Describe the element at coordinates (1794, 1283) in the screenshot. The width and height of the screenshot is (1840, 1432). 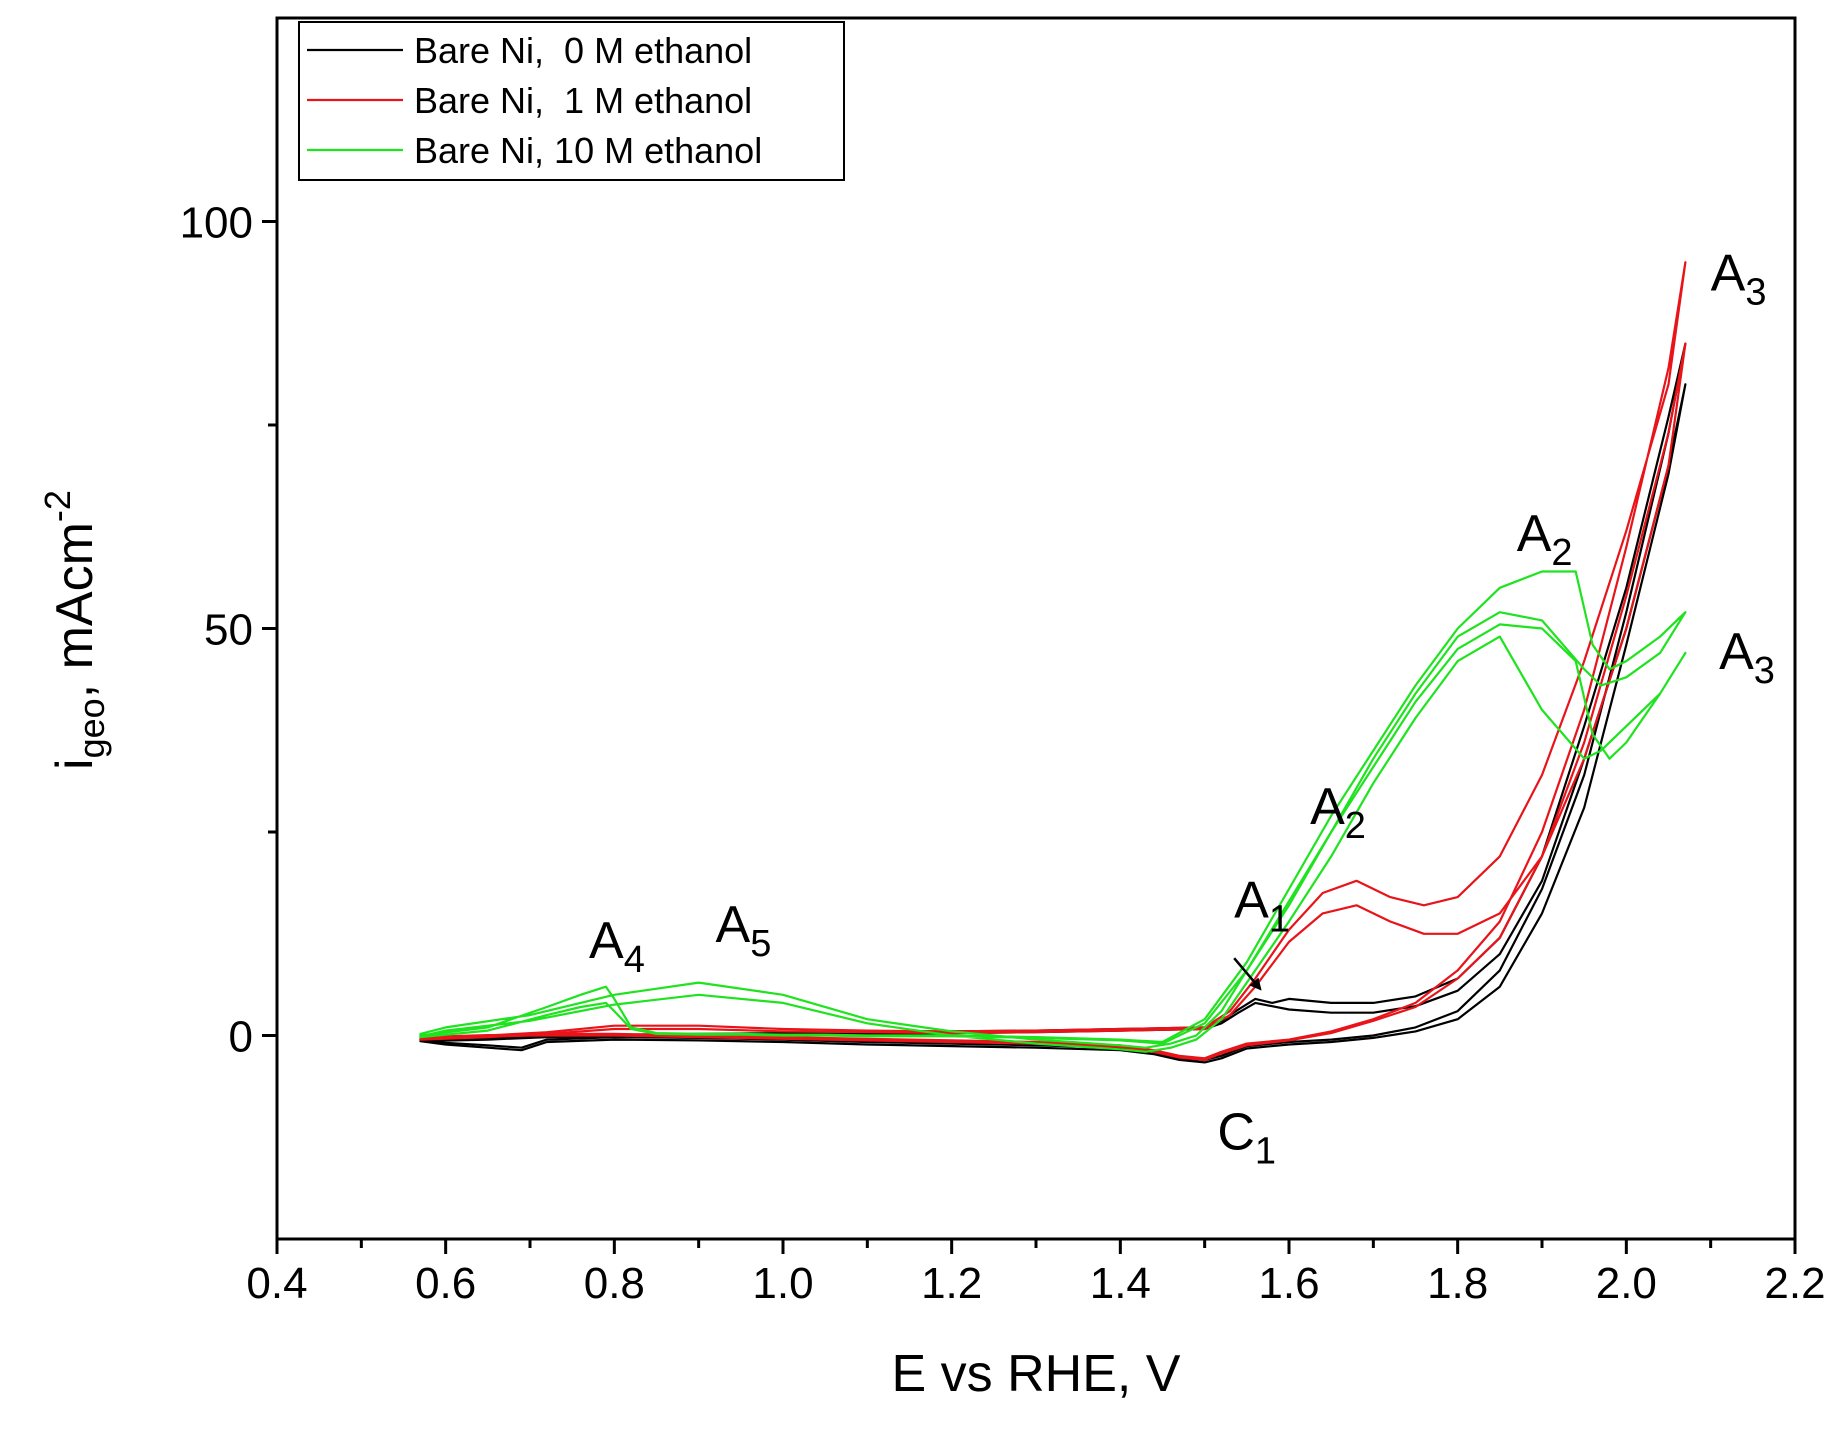
I see `x-tick-label: 2.2` at that location.